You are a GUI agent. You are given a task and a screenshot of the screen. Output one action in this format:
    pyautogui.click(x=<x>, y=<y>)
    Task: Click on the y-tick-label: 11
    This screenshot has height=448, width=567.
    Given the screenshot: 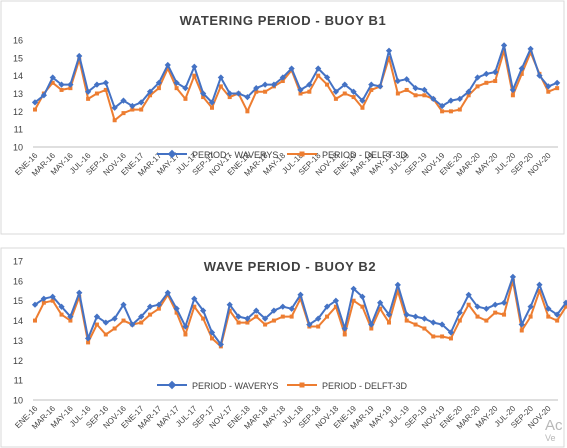 What is the action you would take?
    pyautogui.click(x=18, y=381)
    